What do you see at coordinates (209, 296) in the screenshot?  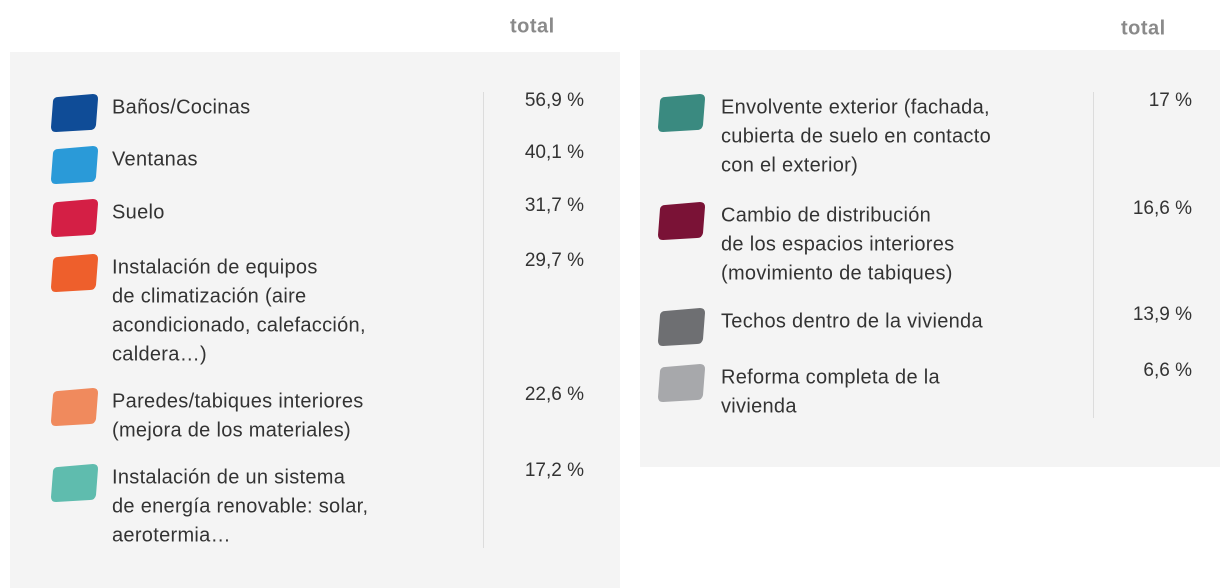 I see `row-label: de climatización (aire` at bounding box center [209, 296].